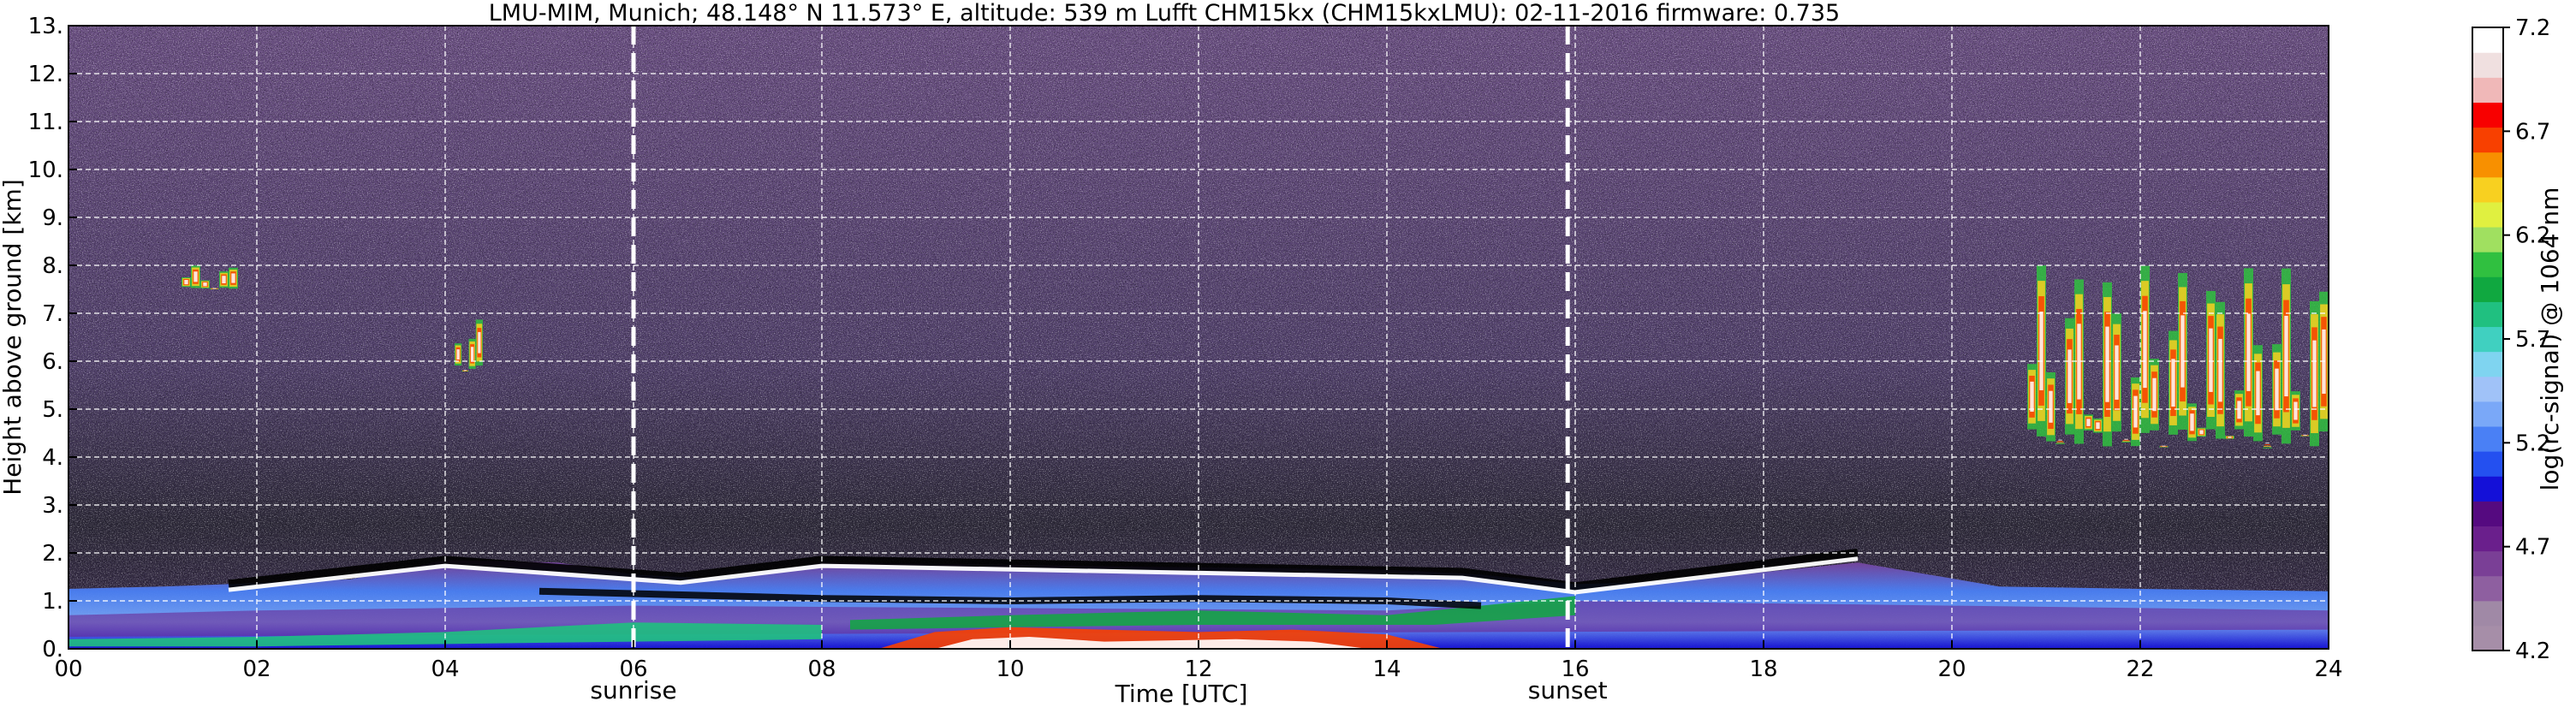  Describe the element at coordinates (53, 554) in the screenshot. I see `y-tick-label: 2.` at that location.